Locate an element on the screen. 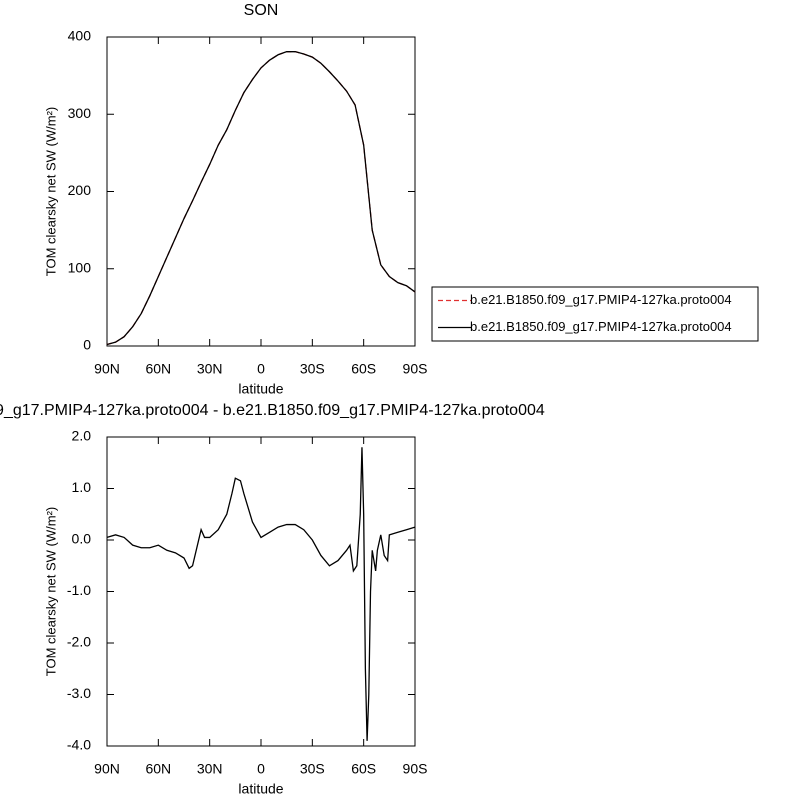 Image resolution: width=800 pixels, height=805 pixels. y-tick-label: 1.0 is located at coordinates (82, 487).